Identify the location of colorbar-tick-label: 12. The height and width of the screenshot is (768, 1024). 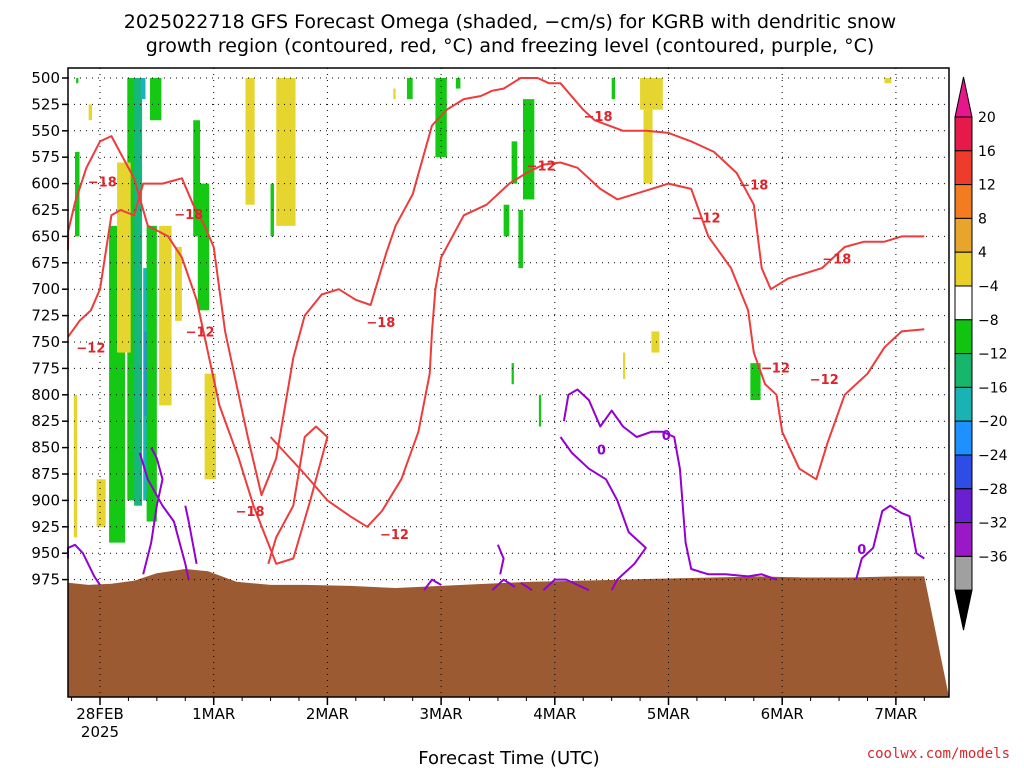
(987, 186).